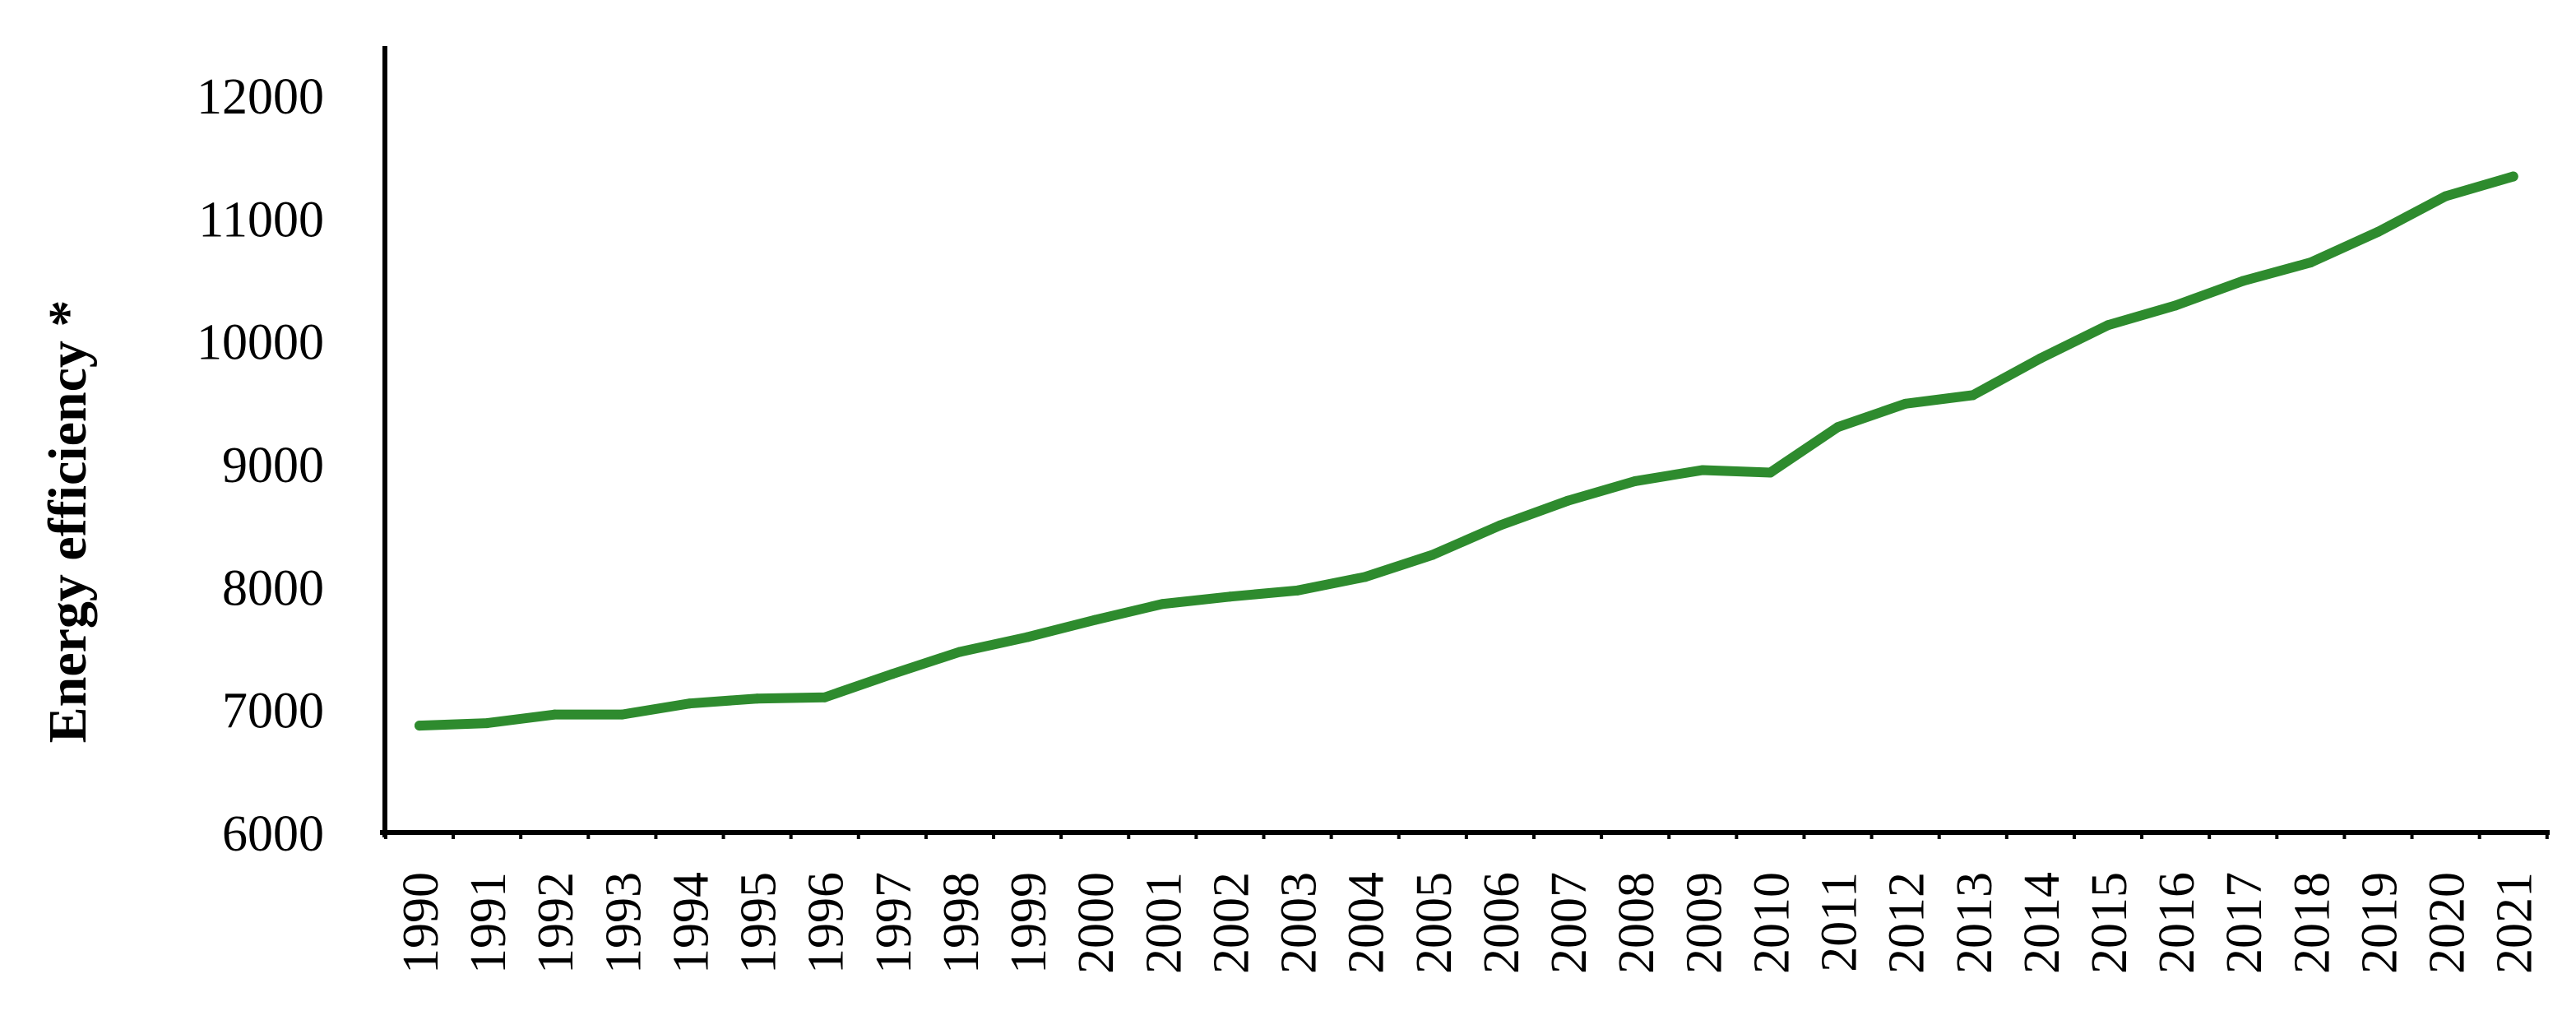 The height and width of the screenshot is (1034, 2576). What do you see at coordinates (1502, 923) in the screenshot?
I see `x-tick-label: 2006` at bounding box center [1502, 923].